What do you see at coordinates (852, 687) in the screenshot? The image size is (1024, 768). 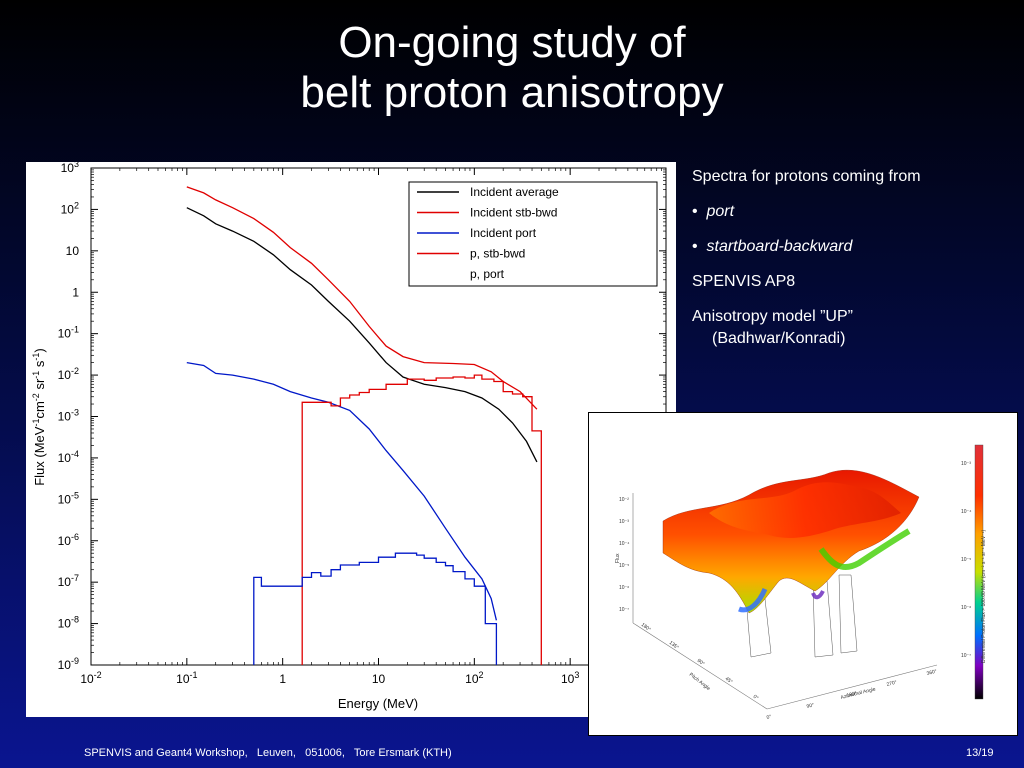 I see `az-axis` at bounding box center [852, 687].